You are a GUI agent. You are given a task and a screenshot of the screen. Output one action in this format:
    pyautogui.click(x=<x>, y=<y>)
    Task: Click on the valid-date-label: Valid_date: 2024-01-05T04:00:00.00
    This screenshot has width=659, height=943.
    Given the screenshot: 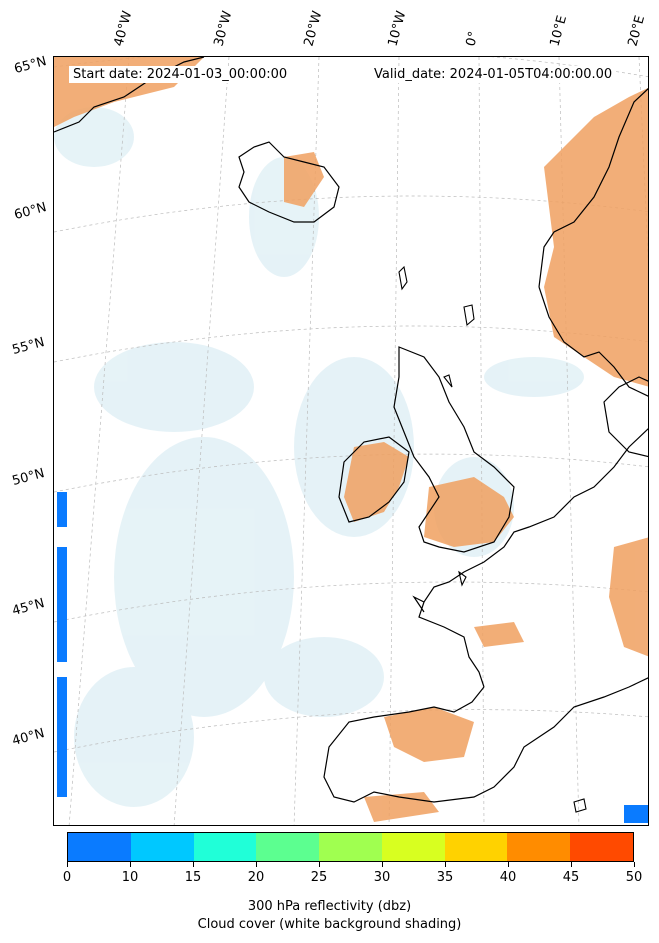 What is the action you would take?
    pyautogui.click(x=493, y=74)
    